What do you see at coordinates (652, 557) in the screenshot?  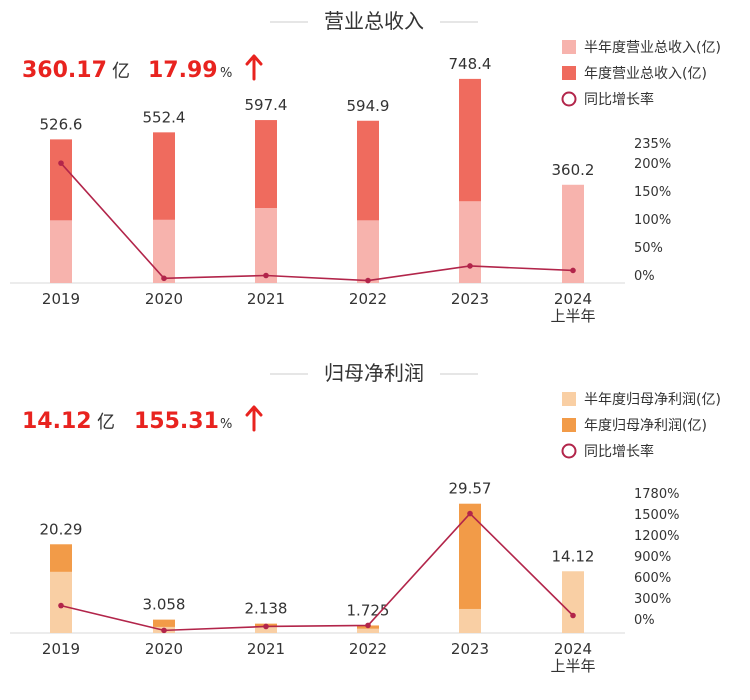 I see `right-axis-tick: 900%` at bounding box center [652, 557].